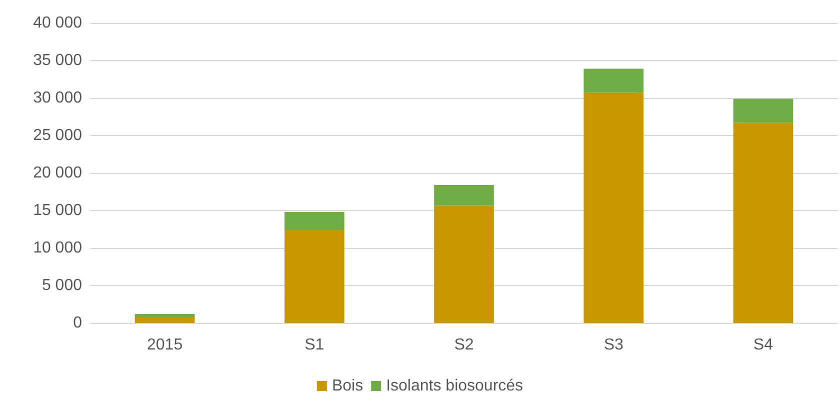  Describe the element at coordinates (57, 210) in the screenshot. I see `y-tick-label: 15 000` at that location.